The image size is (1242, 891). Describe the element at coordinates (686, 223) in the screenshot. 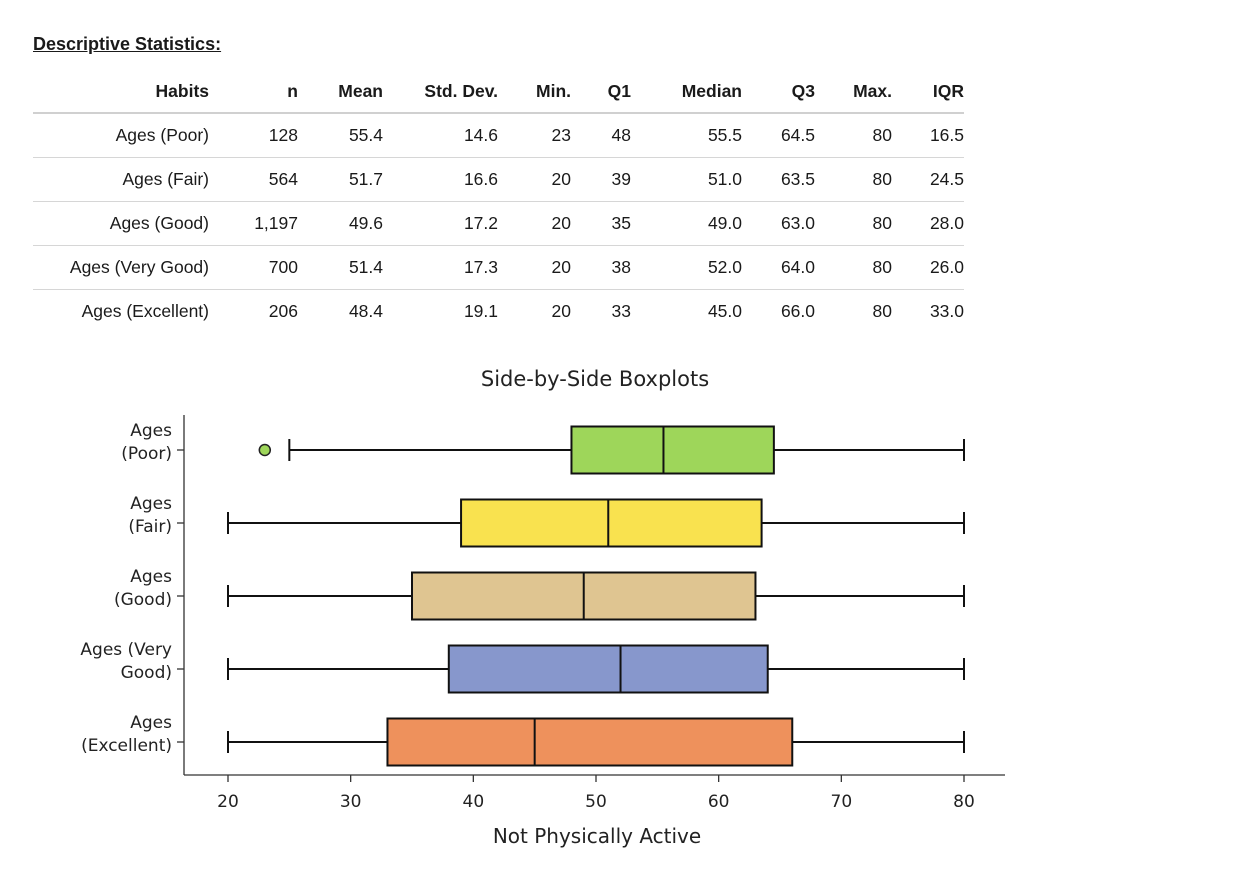

I see `cell-median: 49.0` at that location.